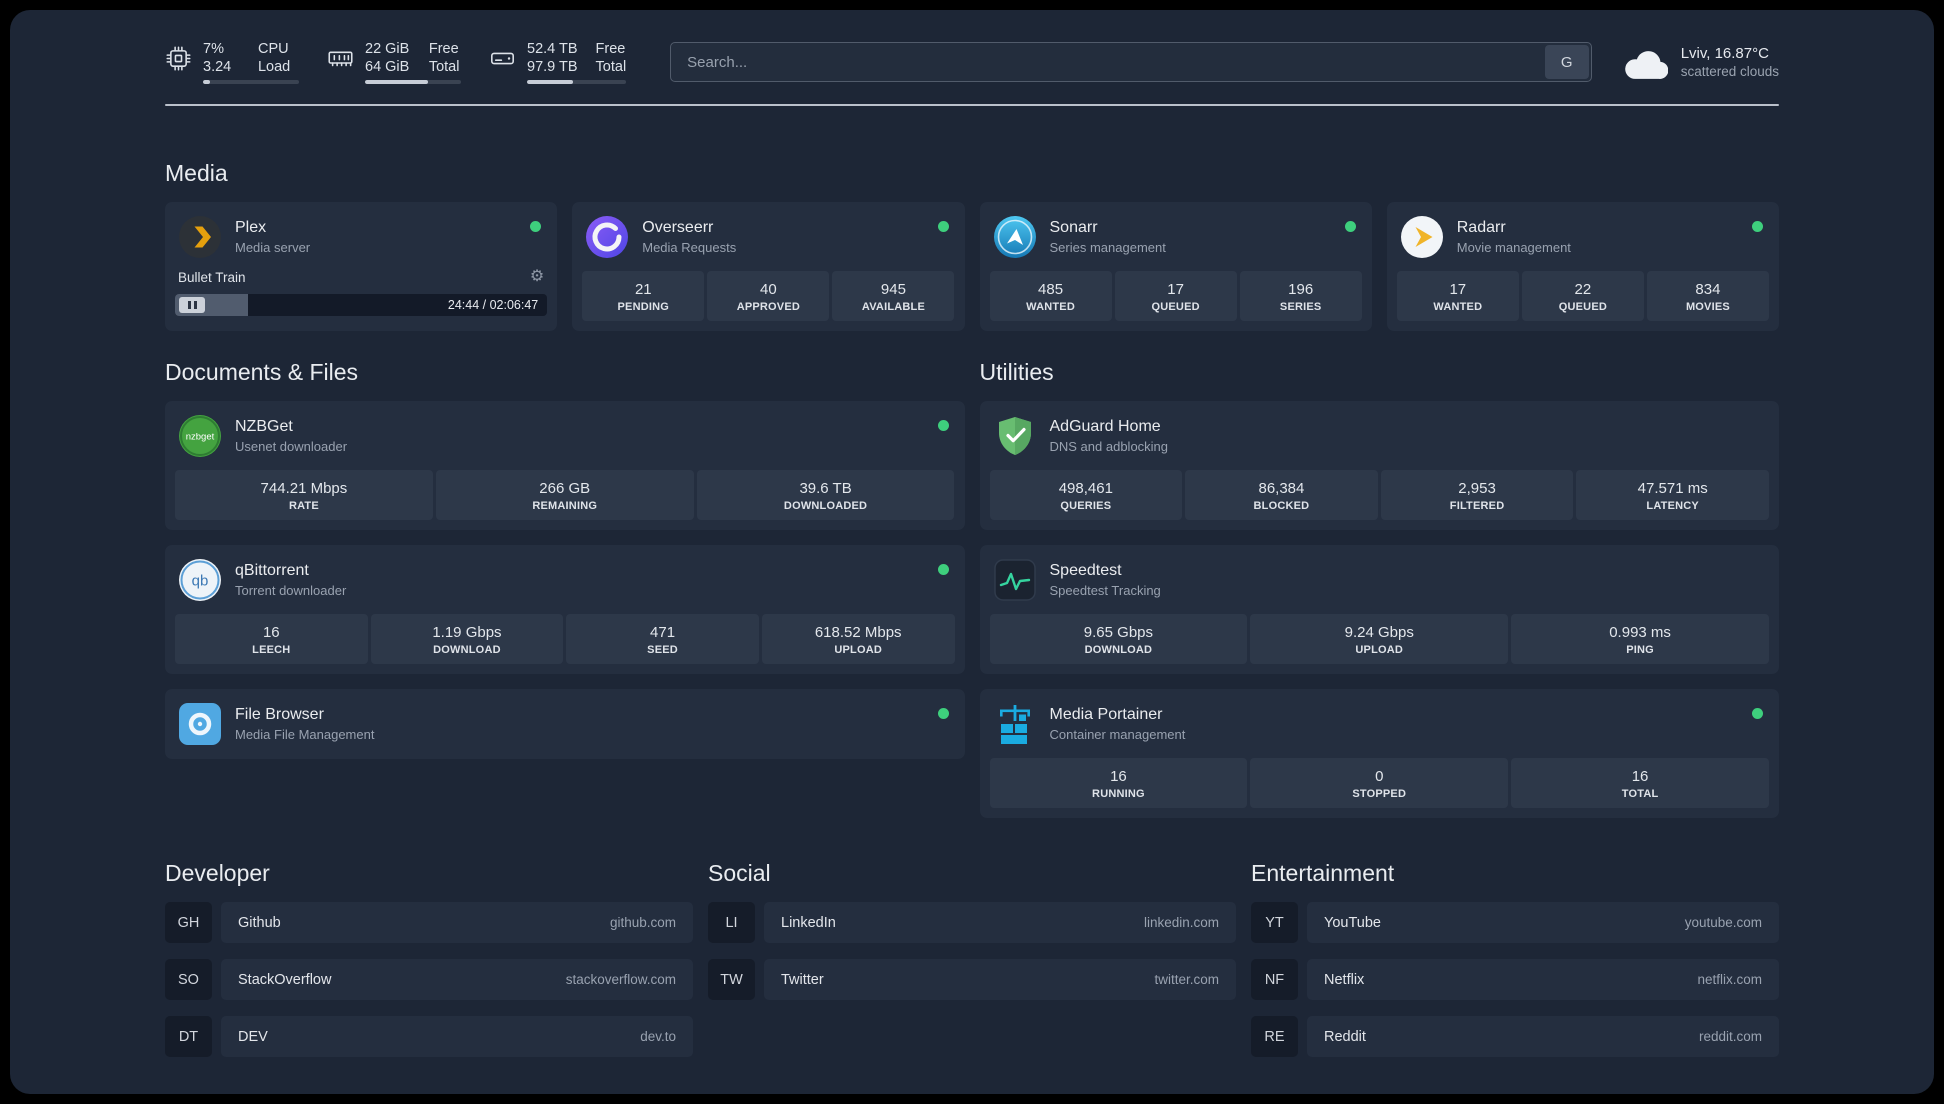 This screenshot has height=1104, width=1944. Describe the element at coordinates (1118, 639) in the screenshot. I see `stat-download: 9.65 Gbps DOWNLOAD` at that location.